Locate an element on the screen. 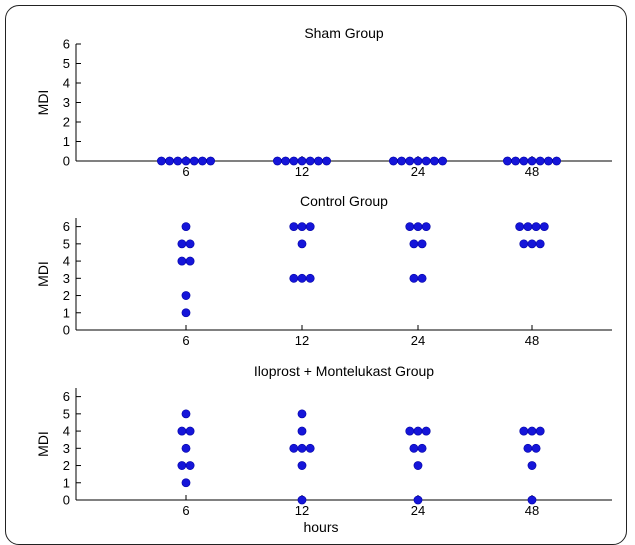 This screenshot has width=635, height=545. panel-title: Control Group is located at coordinates (344, 201).